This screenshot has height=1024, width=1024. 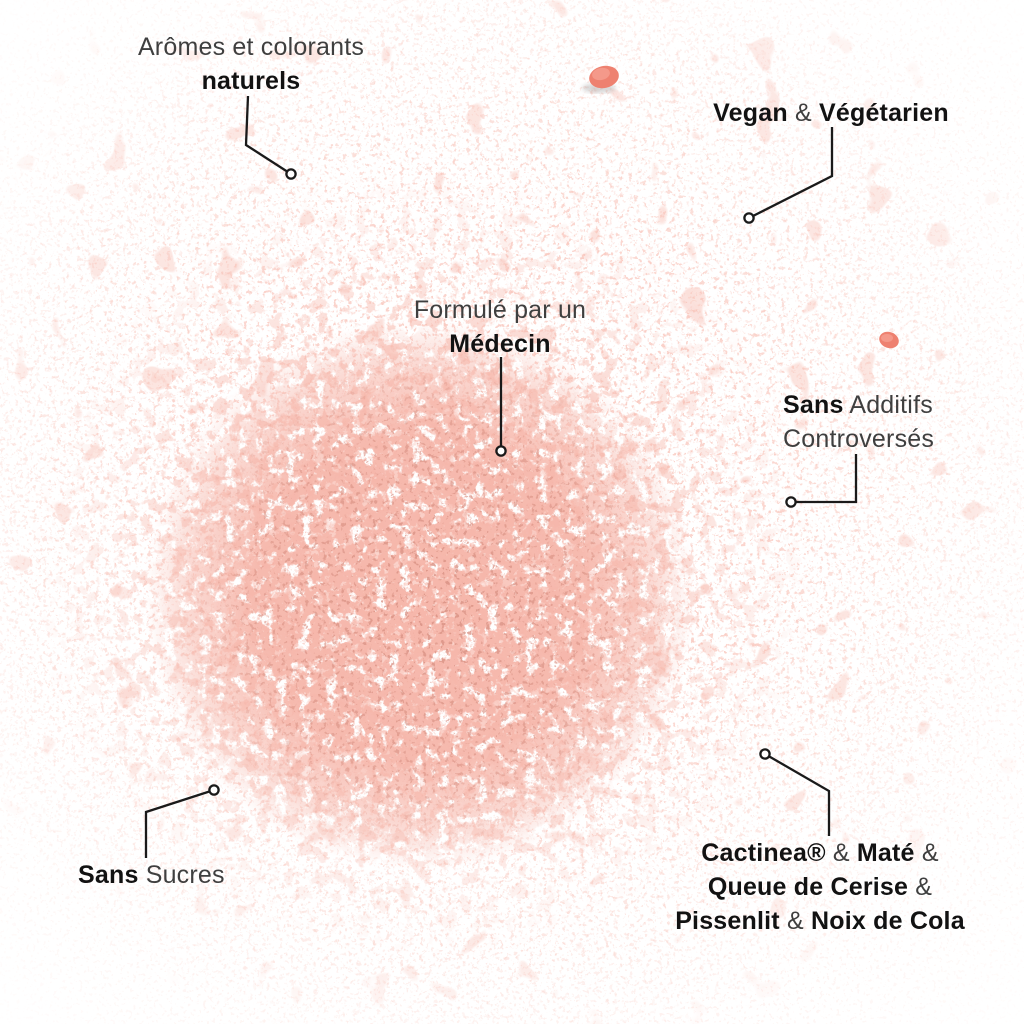 I want to click on callout-marker-additifs, so click(x=791, y=502).